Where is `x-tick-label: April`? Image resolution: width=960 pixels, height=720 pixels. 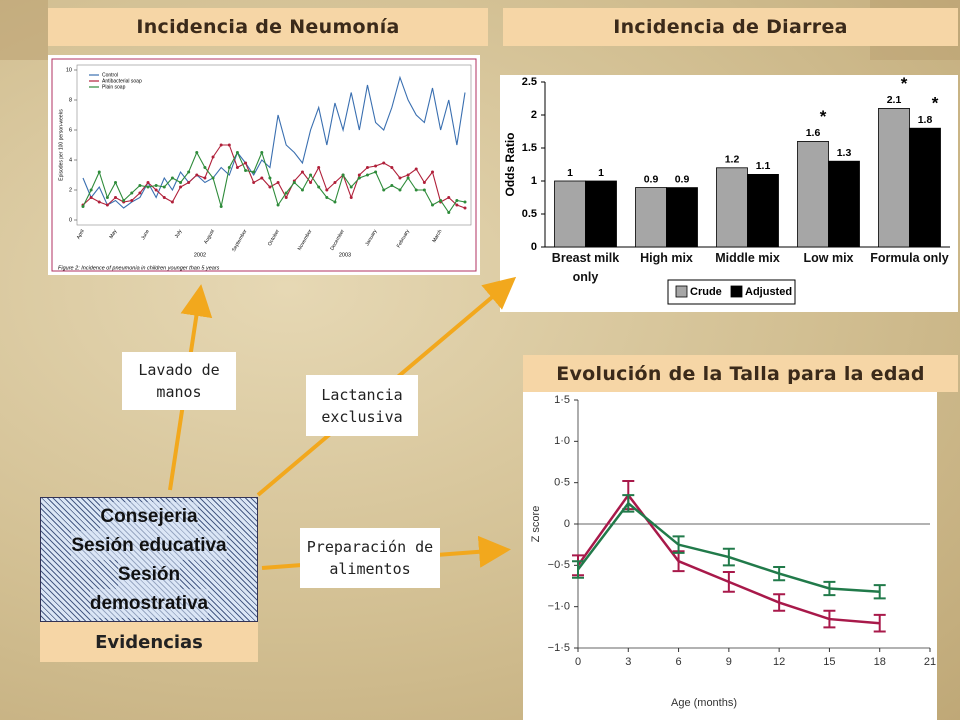 x-tick-label: April is located at coordinates (81, 235).